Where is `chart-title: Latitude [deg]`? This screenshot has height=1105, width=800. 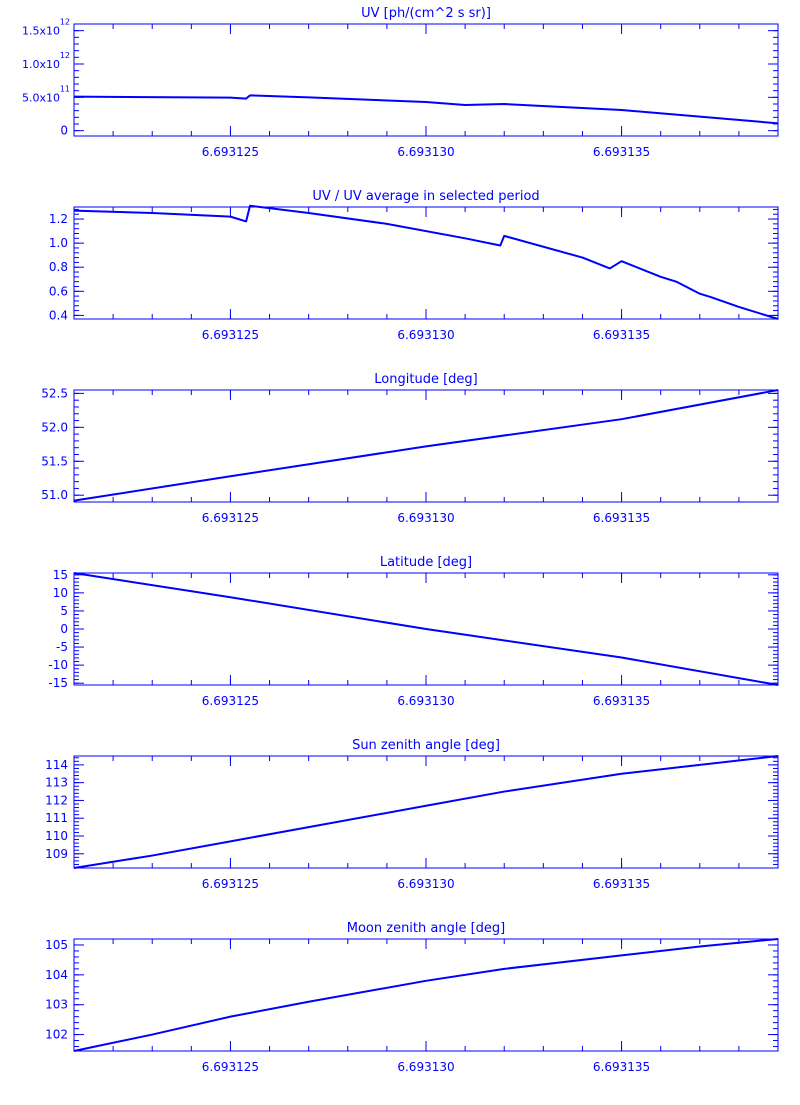 chart-title: Latitude [deg] is located at coordinates (426, 562).